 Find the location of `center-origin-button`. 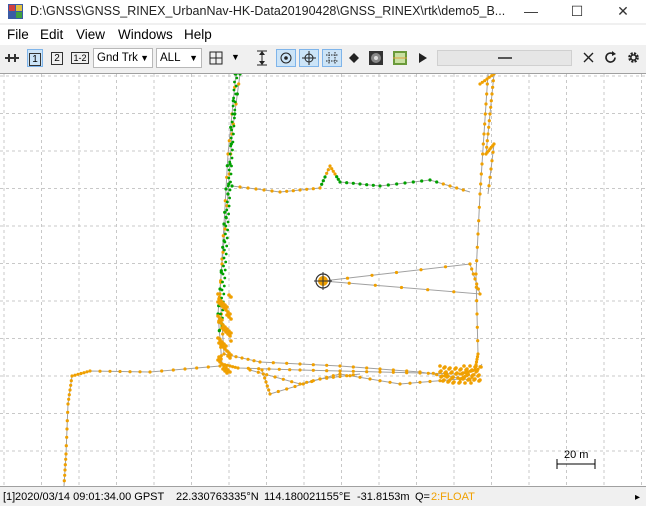

center-origin-button is located at coordinates (286, 58).